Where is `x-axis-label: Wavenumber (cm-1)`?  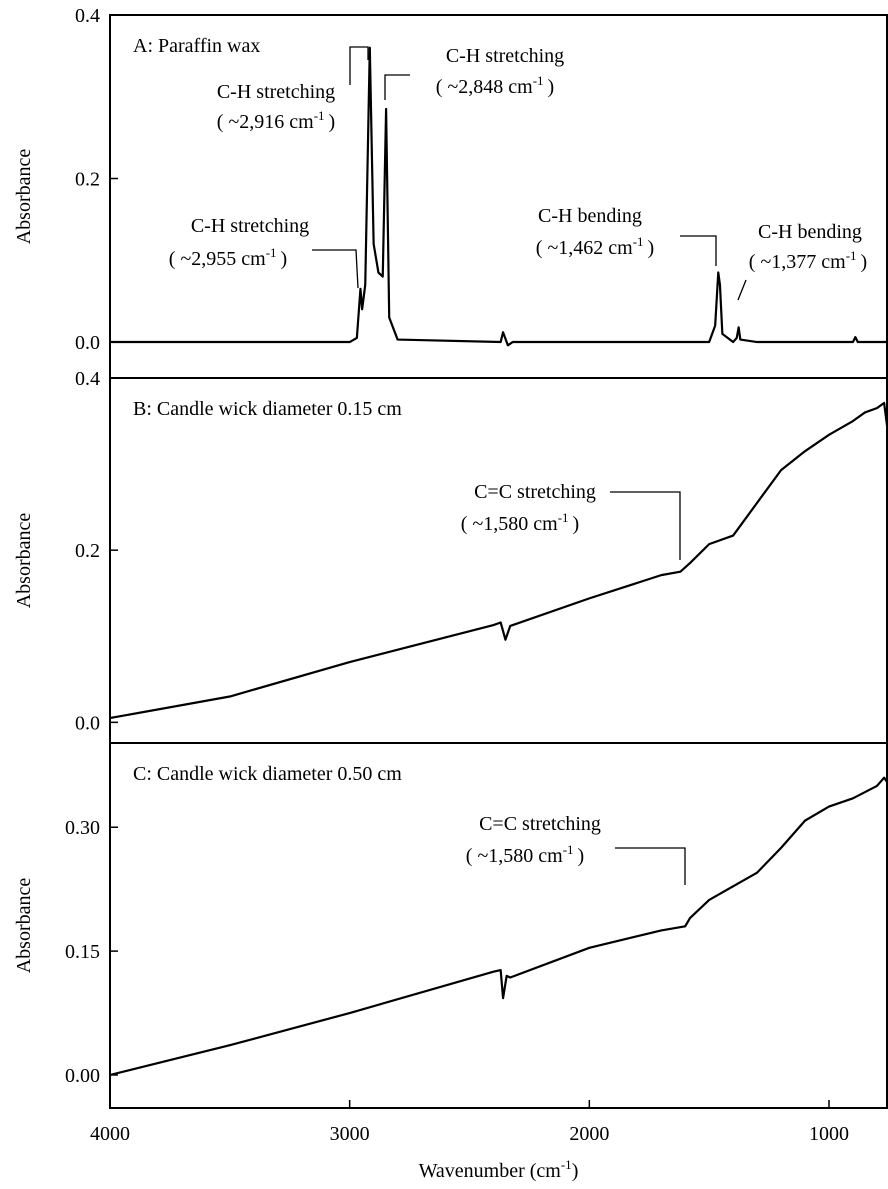
x-axis-label: Wavenumber (cm-1) is located at coordinates (499, 1169).